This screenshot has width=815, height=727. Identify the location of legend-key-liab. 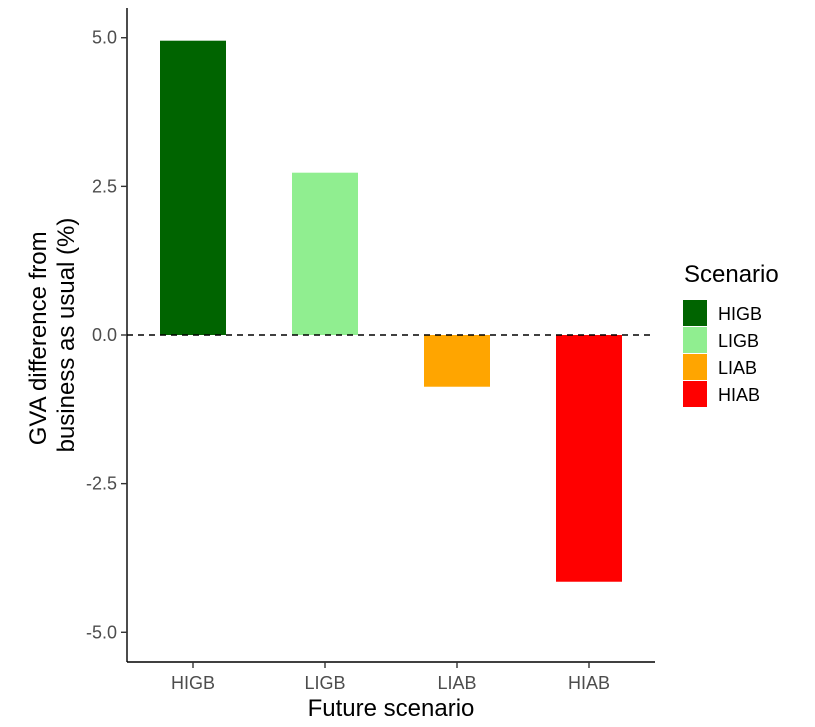
(695, 367).